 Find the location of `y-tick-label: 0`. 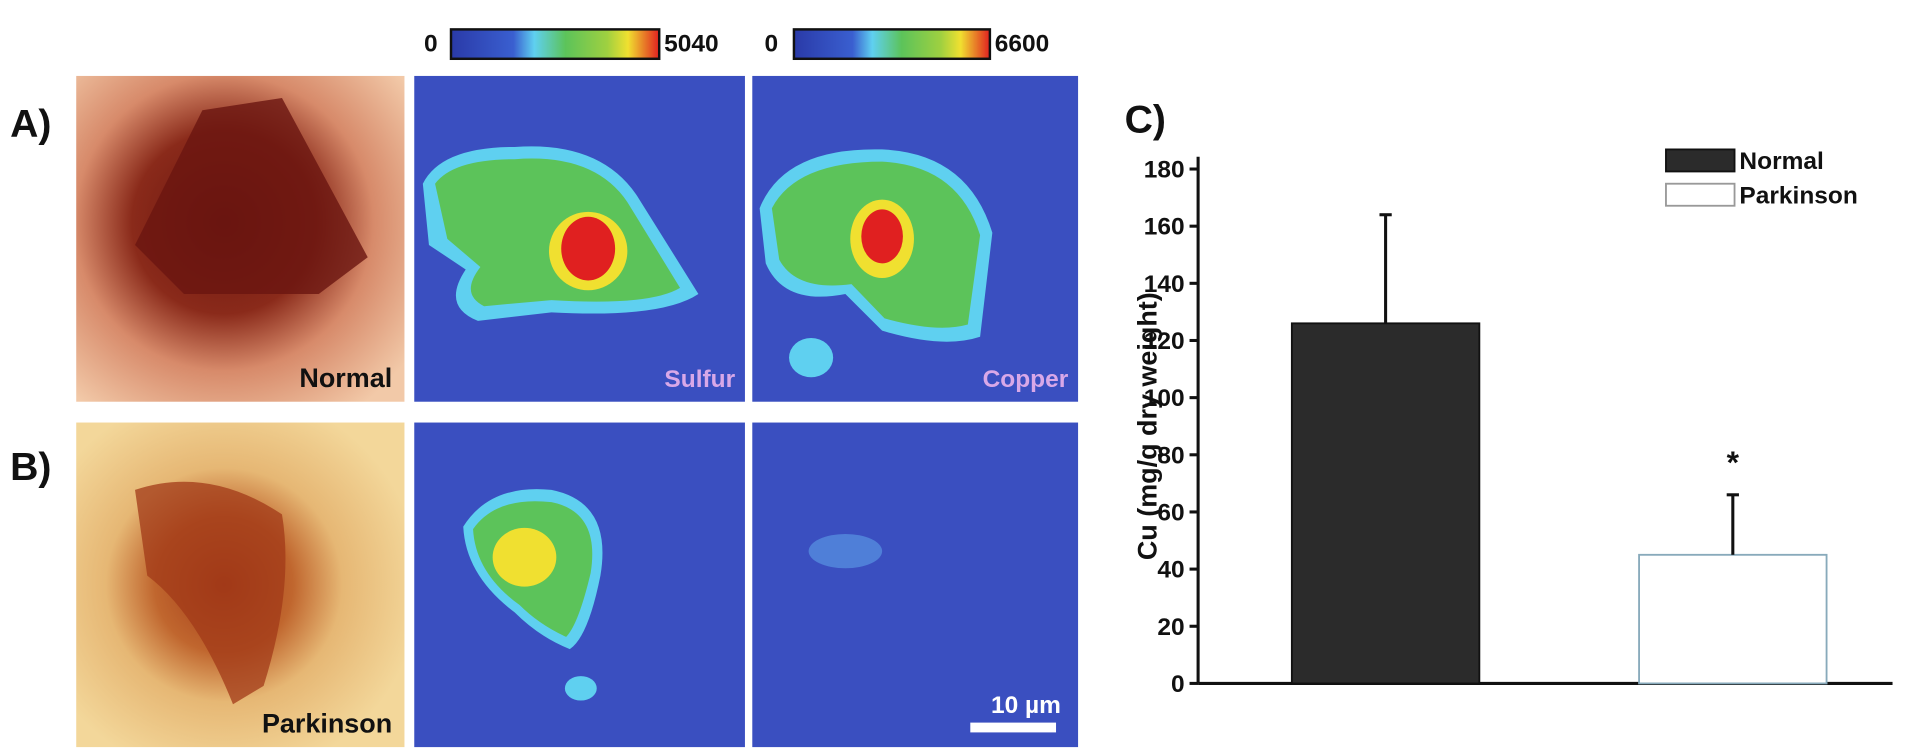

y-tick-label: 0 is located at coordinates (1178, 684).